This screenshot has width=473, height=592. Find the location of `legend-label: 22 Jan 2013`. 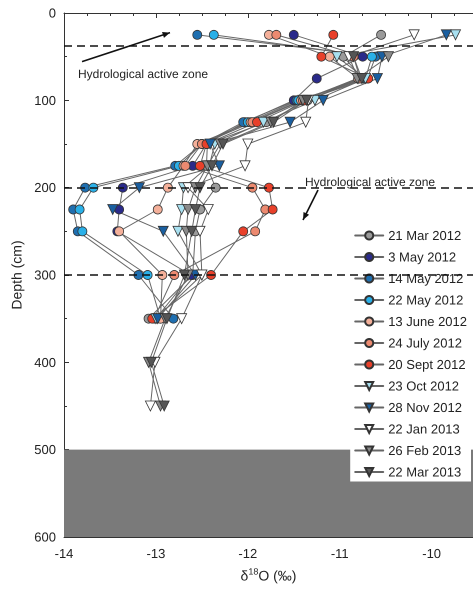

legend-label: 22 Jan 2013 is located at coordinates (424, 429).